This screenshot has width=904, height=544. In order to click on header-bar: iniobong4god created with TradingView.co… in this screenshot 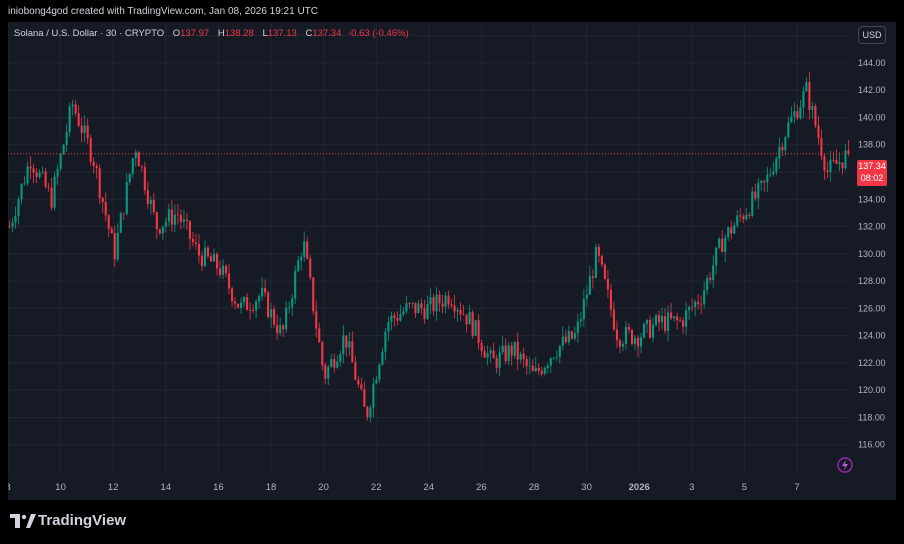, I will do `click(452, 11)`.